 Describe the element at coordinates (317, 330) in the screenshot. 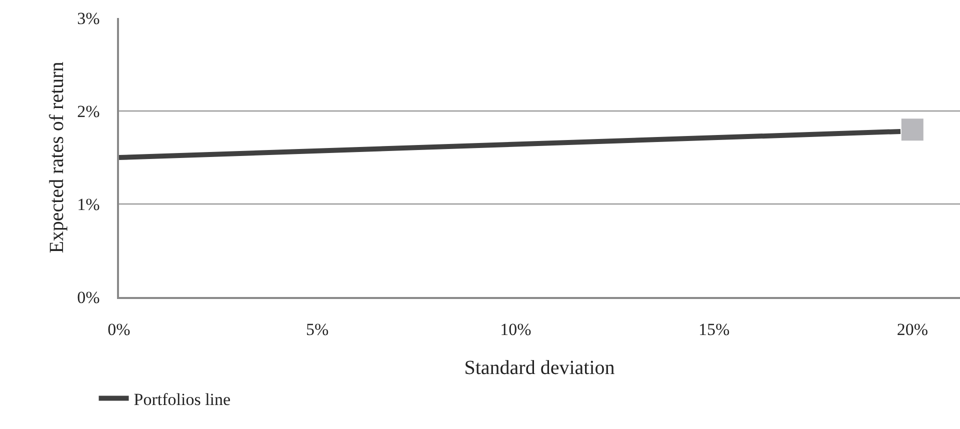

I see `x-tick-label: 5%` at that location.